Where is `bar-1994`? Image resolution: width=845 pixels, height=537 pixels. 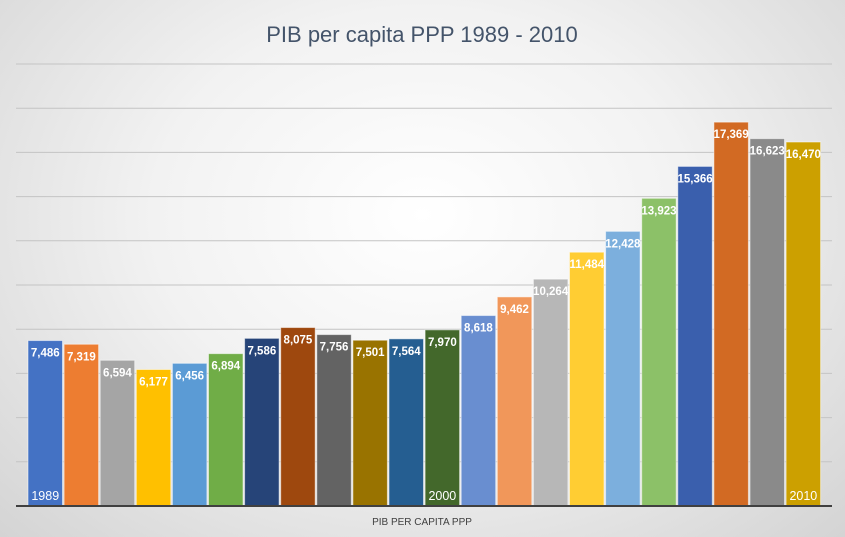 bar-1994 is located at coordinates (226, 430).